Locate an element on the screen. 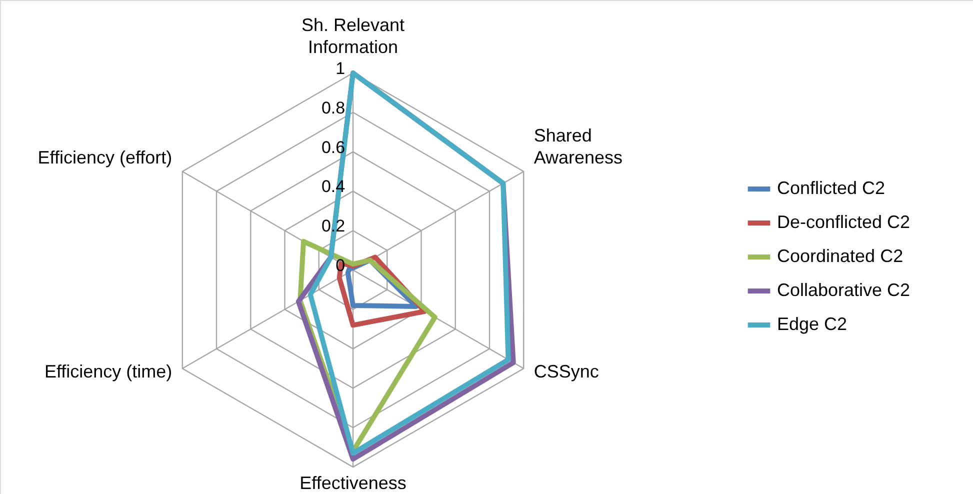  y-tick-label: 0.8 is located at coordinates (333, 108).